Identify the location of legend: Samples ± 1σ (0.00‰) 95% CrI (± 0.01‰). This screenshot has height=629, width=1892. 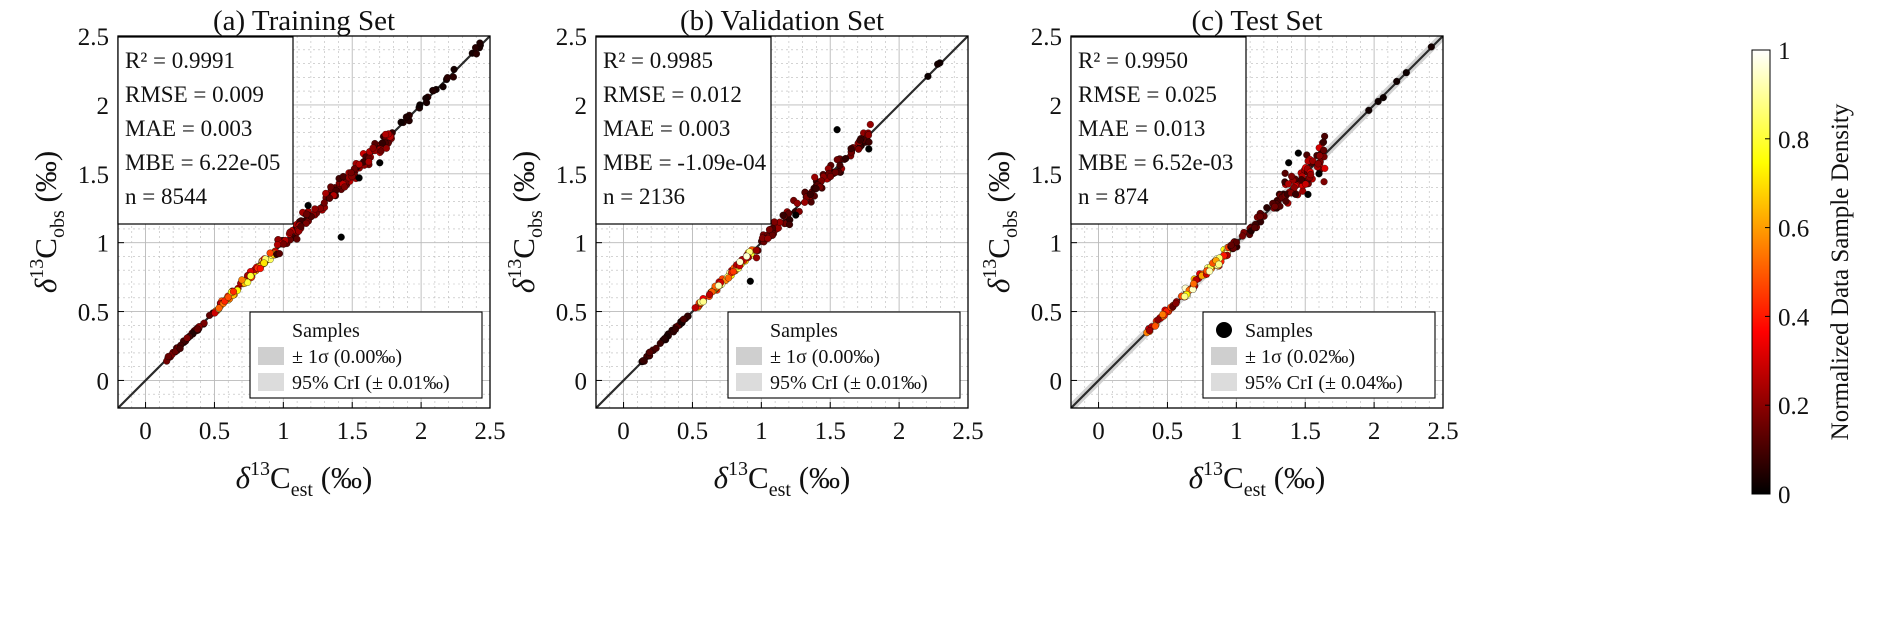
(844, 355).